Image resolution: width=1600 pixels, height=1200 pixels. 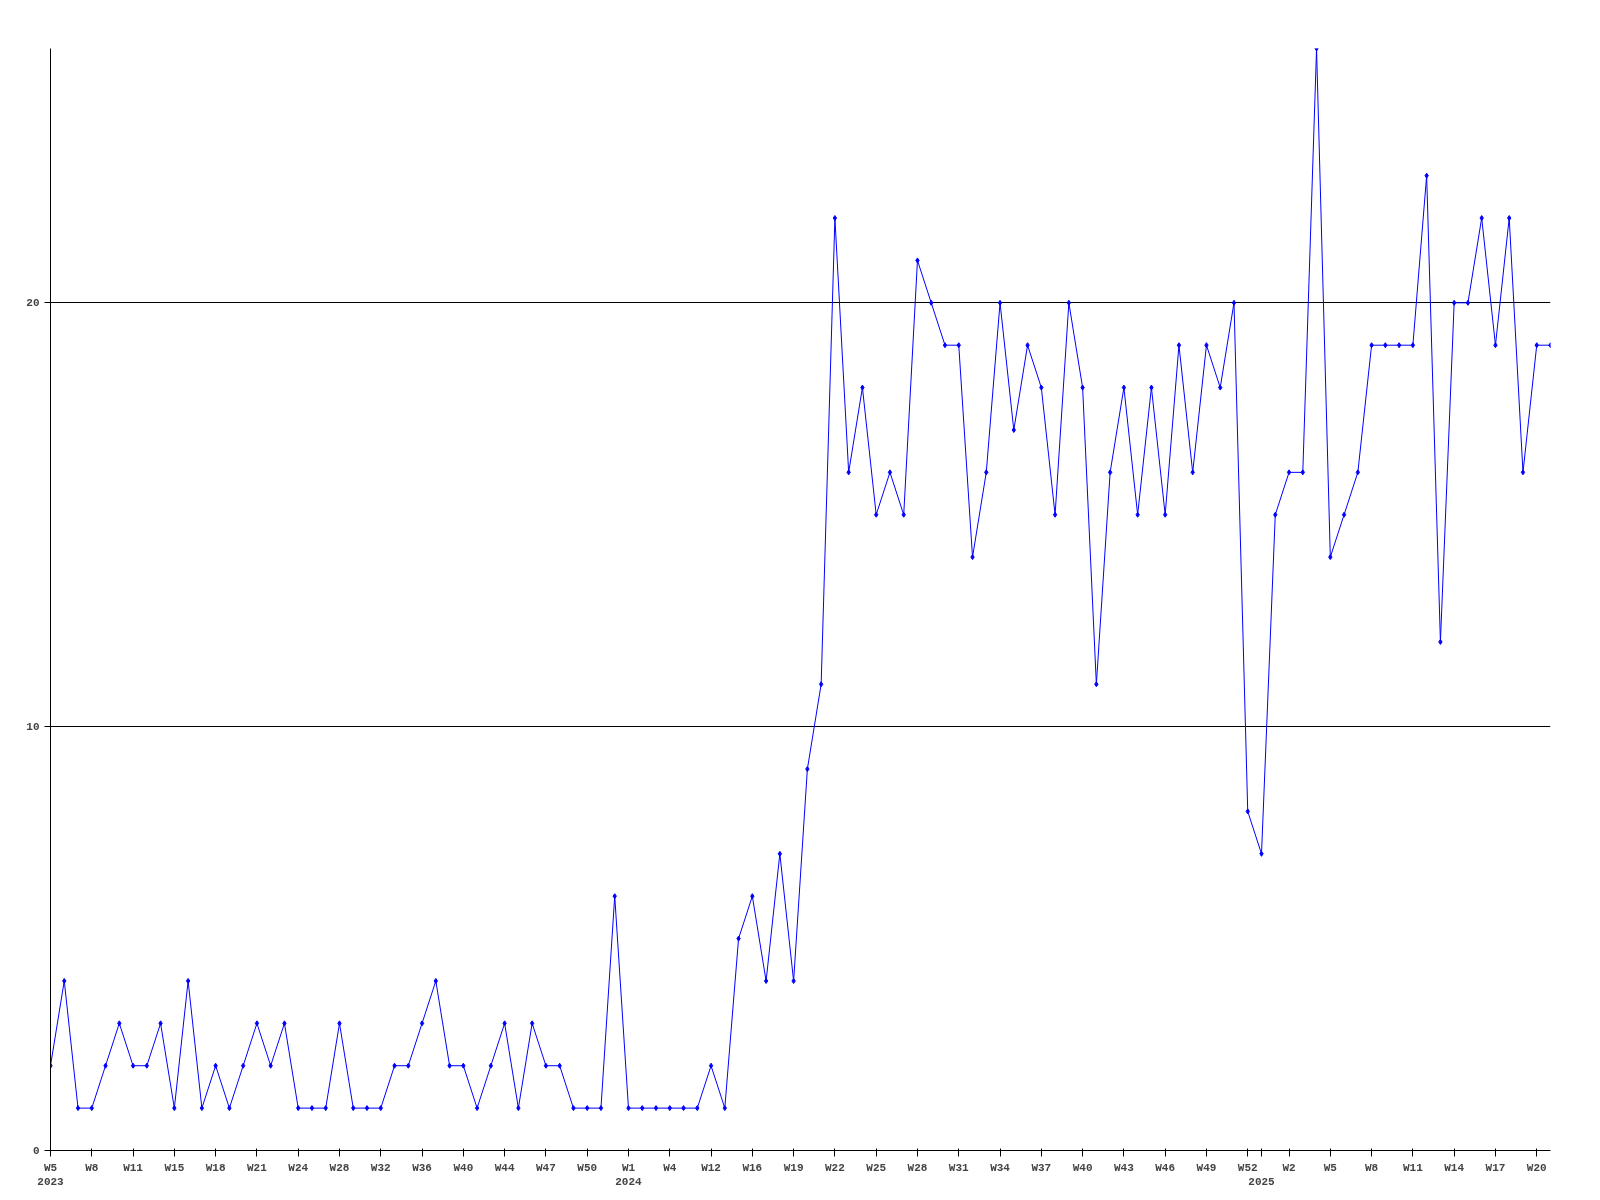 I want to click on x-tick-label: W50, so click(x=587, y=1167).